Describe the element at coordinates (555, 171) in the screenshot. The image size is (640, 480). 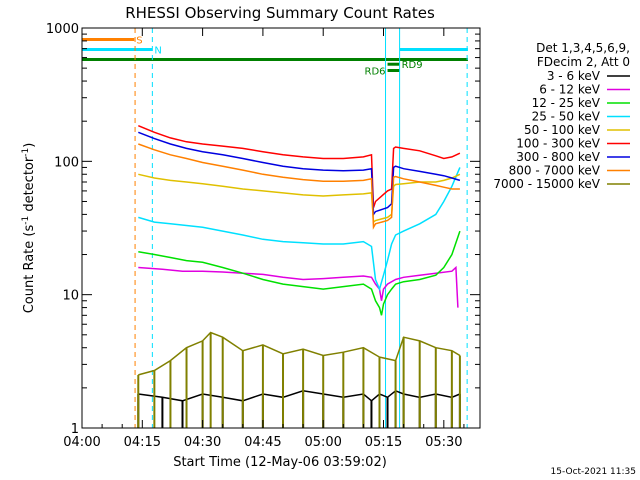
I see `legend-label-7: 800 - 7000 keV` at that location.